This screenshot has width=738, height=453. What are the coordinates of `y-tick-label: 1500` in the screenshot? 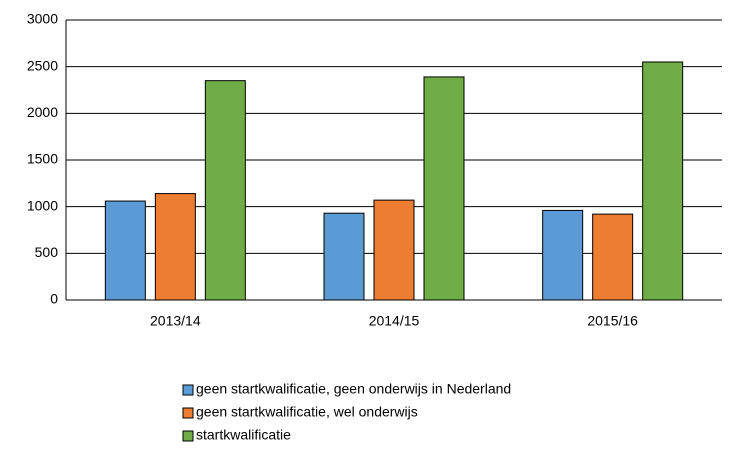 It's located at (42, 159).